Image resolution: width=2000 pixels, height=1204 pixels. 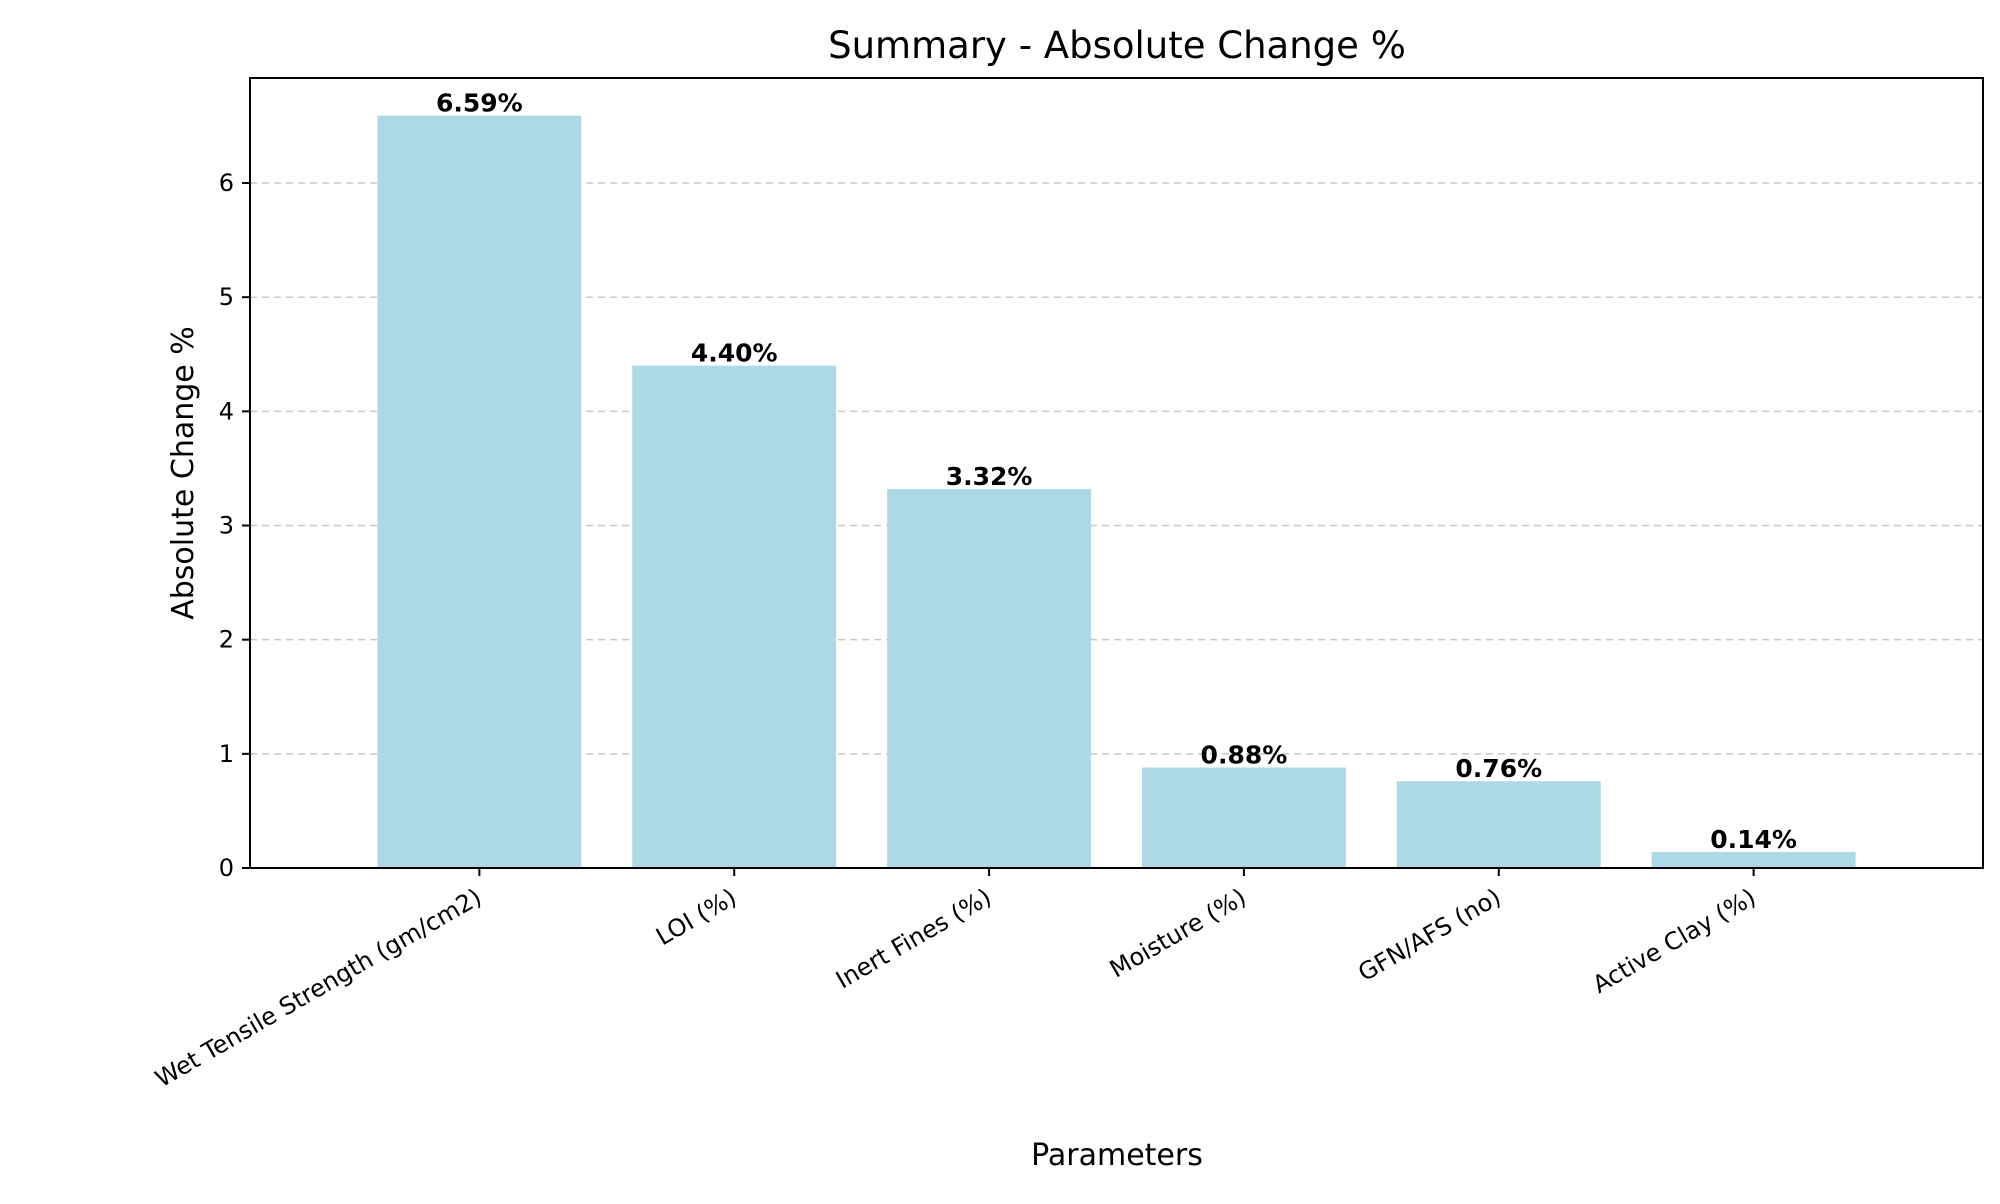 I want to click on x-tick-label: Inert Fines (%), so click(x=913, y=938).